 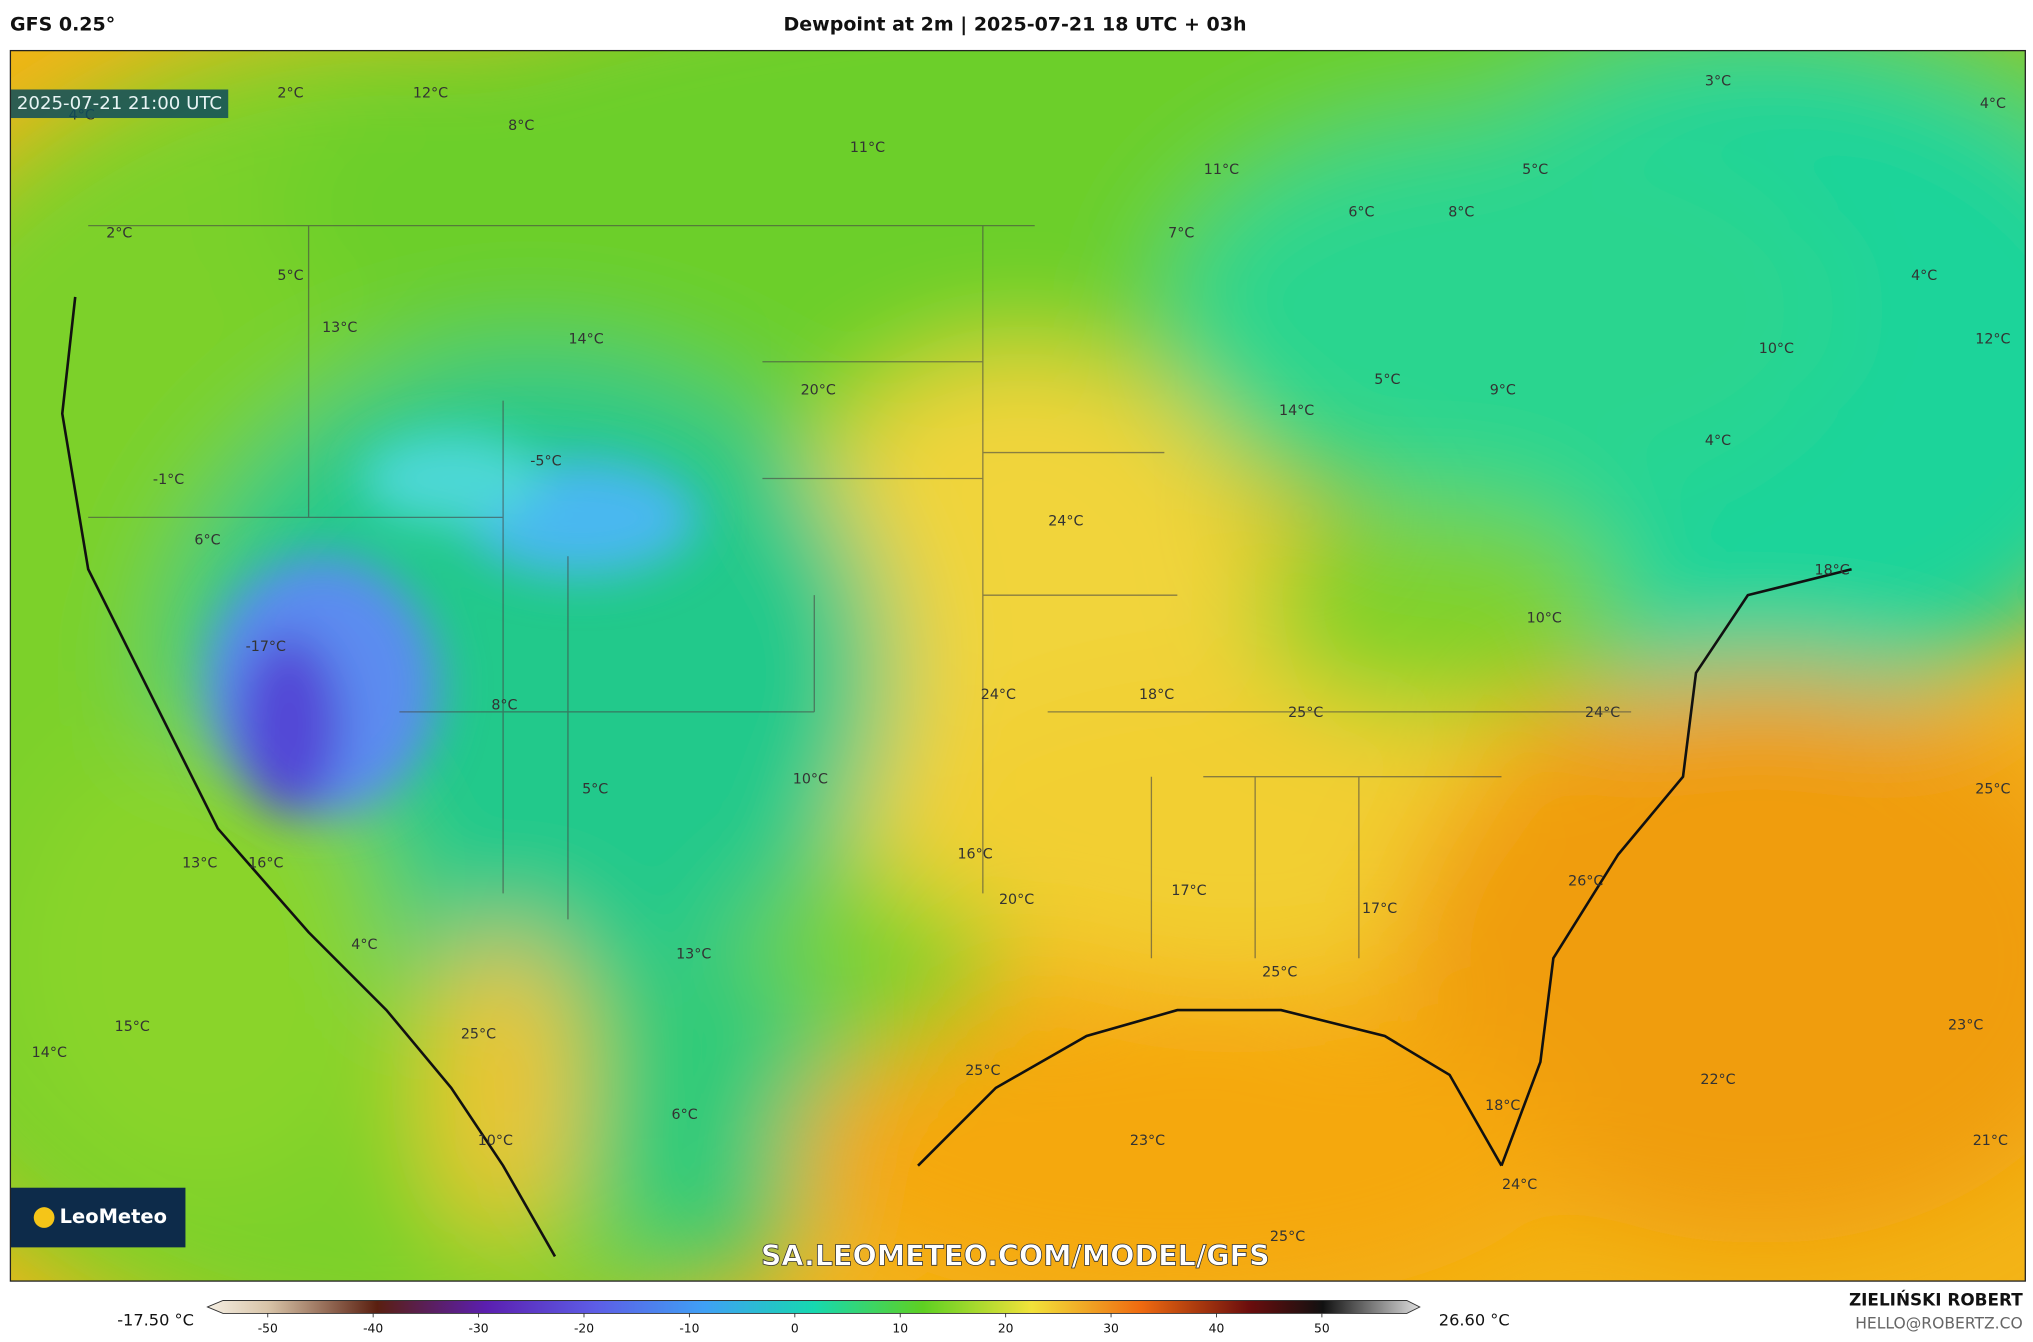 I want to click on colorbar-tick-label: -30, so click(x=479, y=1329).